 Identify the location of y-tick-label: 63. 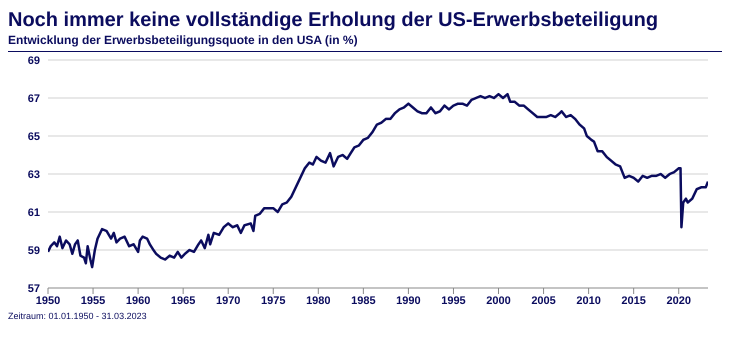
(34, 174).